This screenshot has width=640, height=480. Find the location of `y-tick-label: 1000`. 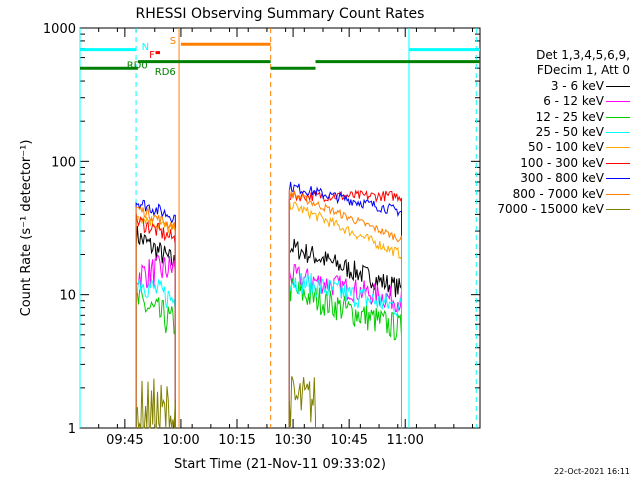

y-tick-label: 1000 is located at coordinates (59, 29).